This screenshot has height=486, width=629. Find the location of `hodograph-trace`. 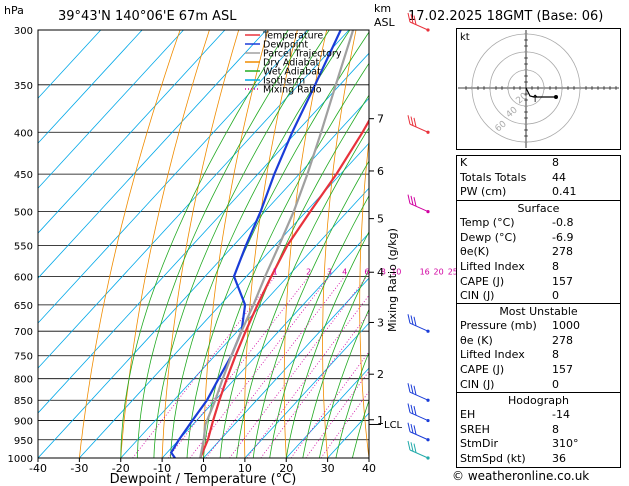

hodograph-trace is located at coordinates (540, 92).